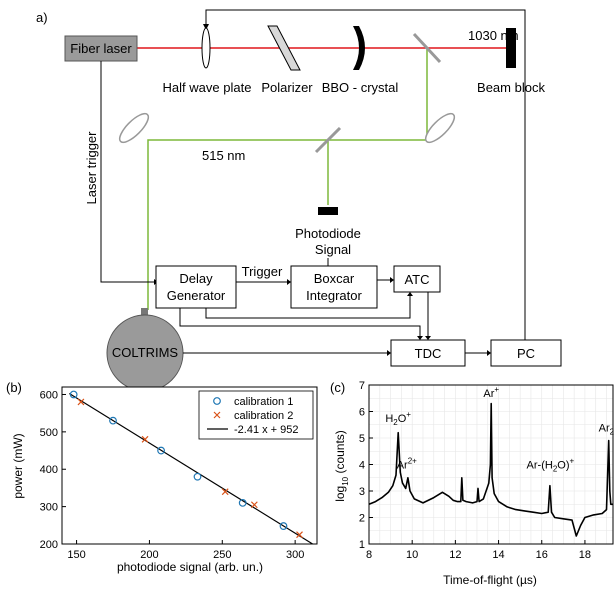  What do you see at coordinates (49, 470) in the screenshot?
I see `y-tick-label: 400` at bounding box center [49, 470].